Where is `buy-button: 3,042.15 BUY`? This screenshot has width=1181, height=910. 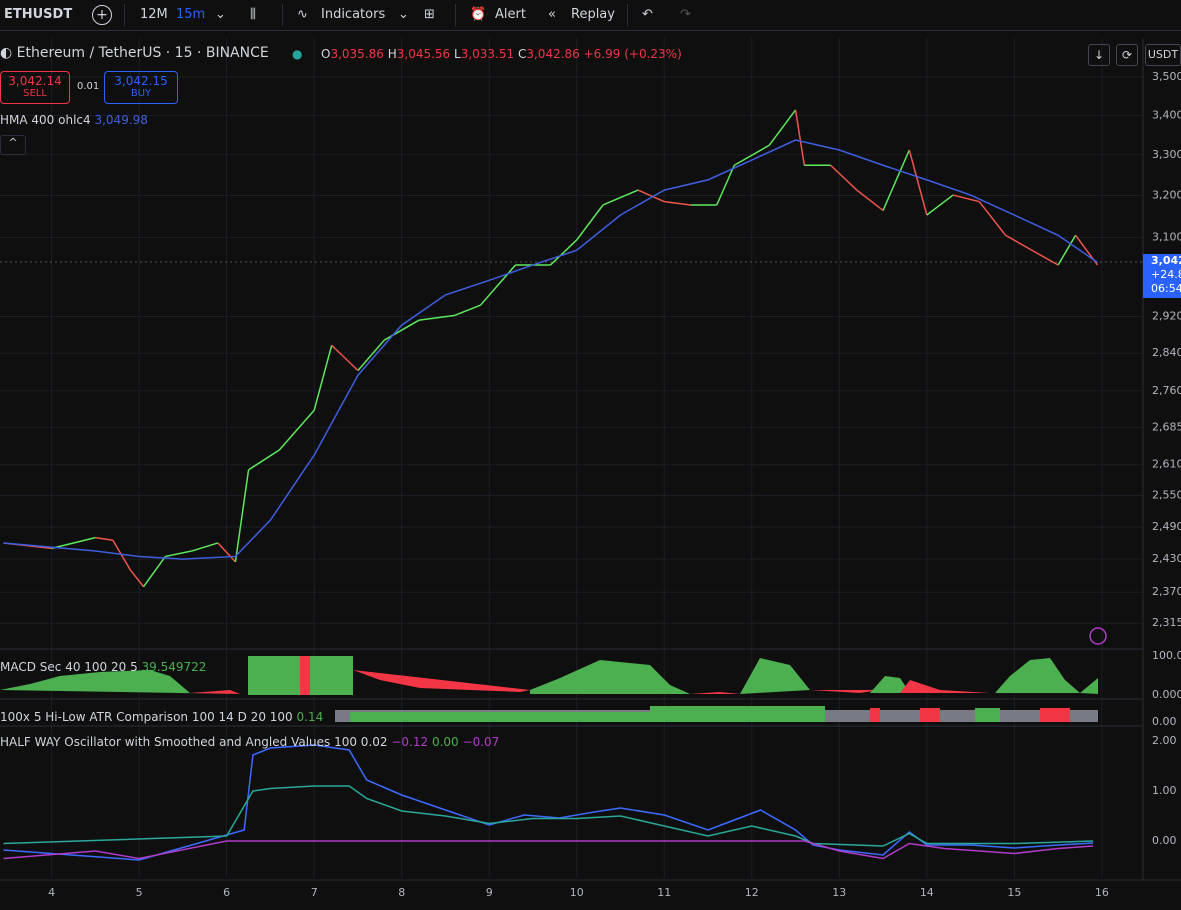
buy-button: 3,042.15 BUY is located at coordinates (141, 87).